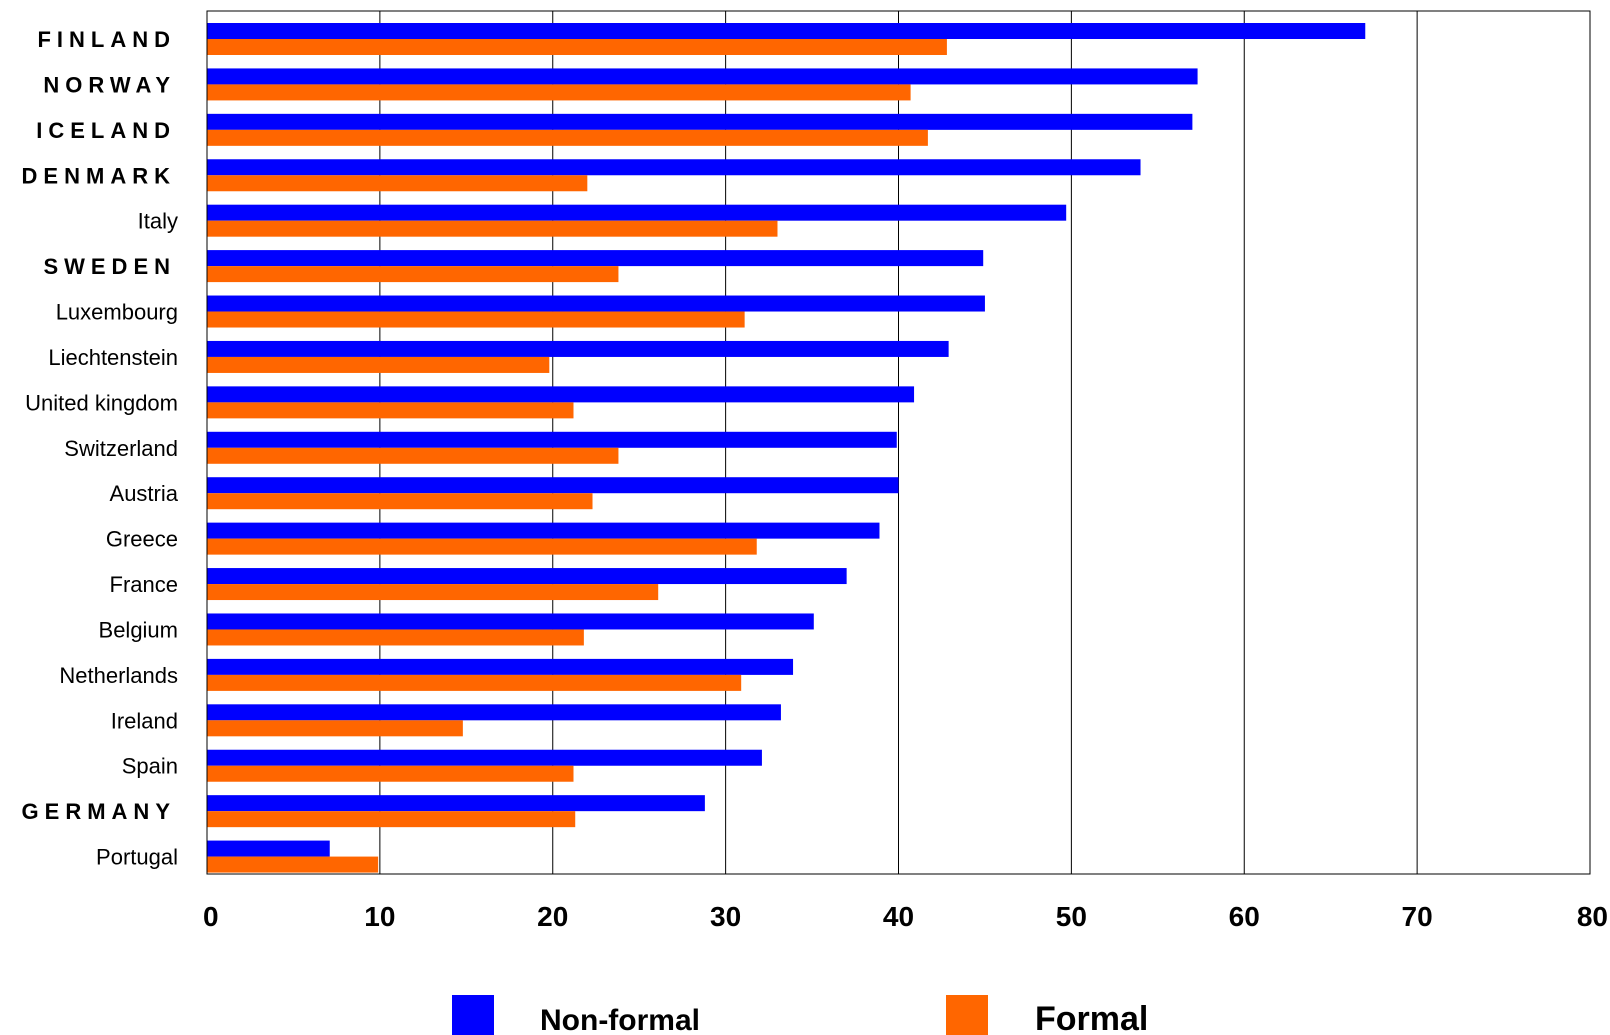  I want to click on category-label: Italy, so click(158, 221).